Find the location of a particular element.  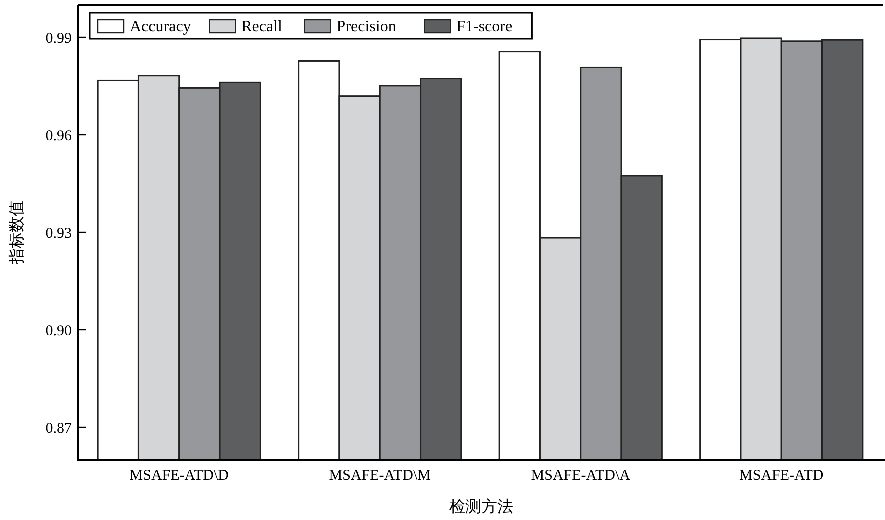

y-axis-title: 指标数值 is located at coordinates (17, 233).